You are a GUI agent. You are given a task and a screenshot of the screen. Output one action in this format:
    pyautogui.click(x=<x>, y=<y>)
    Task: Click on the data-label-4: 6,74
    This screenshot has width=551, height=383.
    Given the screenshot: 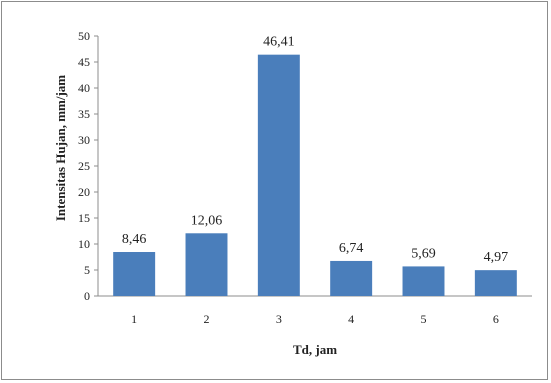 What is the action you would take?
    pyautogui.click(x=351, y=248)
    